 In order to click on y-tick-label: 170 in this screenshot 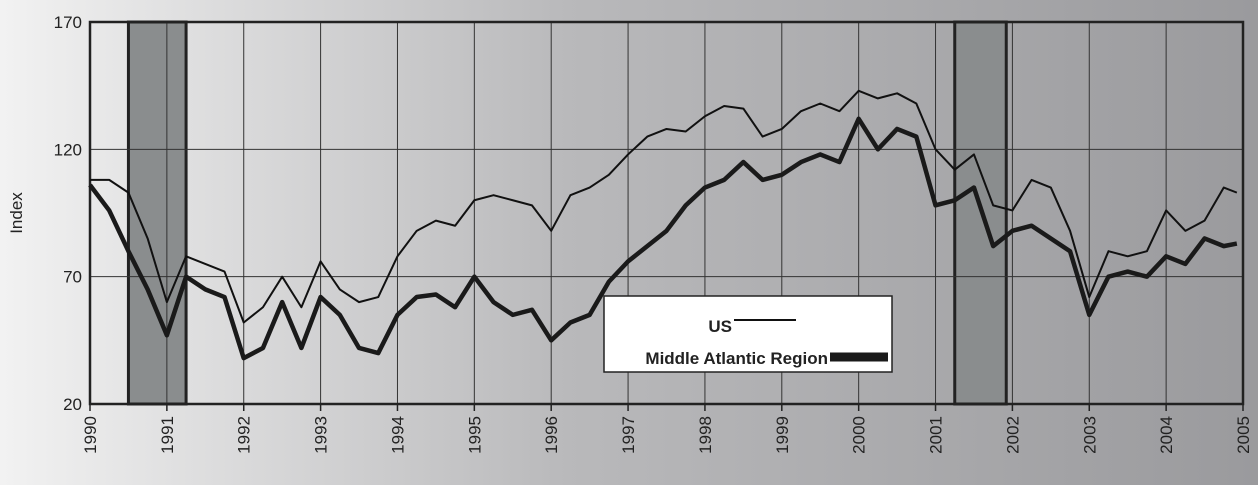, I will do `click(68, 22)`.